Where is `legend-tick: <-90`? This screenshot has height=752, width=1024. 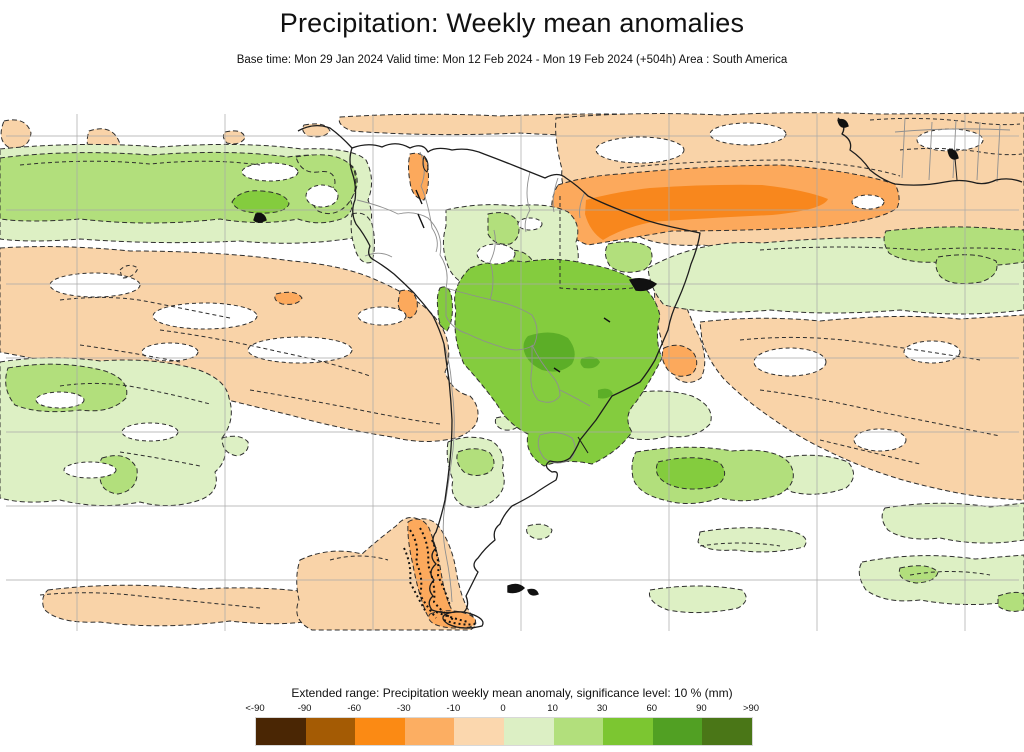 legend-tick: <-90 is located at coordinates (255, 708).